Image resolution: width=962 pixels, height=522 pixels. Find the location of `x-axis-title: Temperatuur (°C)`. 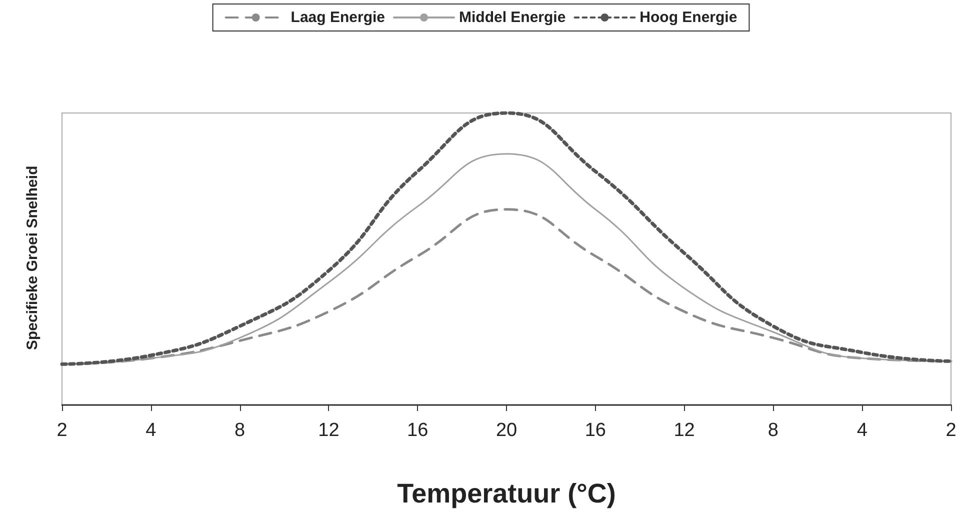

x-axis-title: Temperatuur (°C) is located at coordinates (506, 493).